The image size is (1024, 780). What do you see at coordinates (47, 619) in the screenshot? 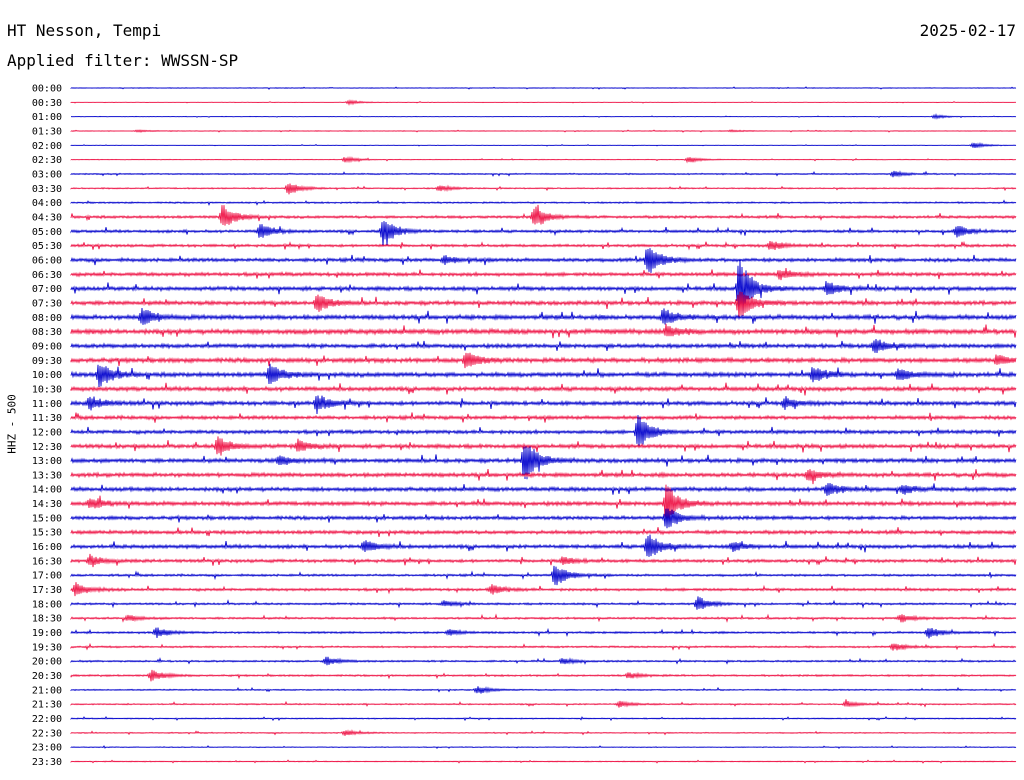
I see `time-tick-label: 18:30` at bounding box center [47, 619].